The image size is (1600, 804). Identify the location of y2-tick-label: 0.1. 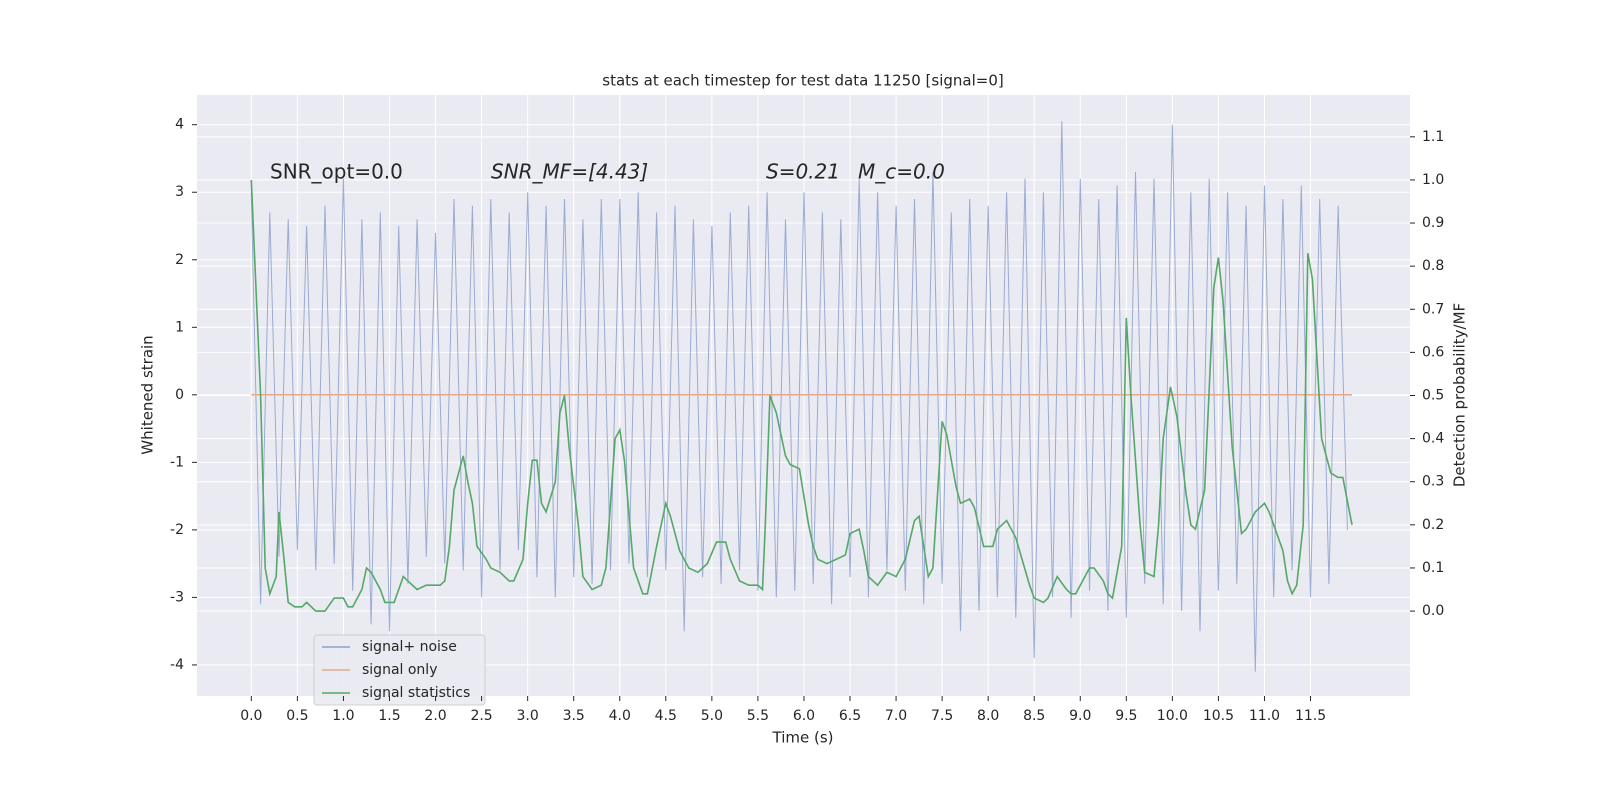
(1433, 568).